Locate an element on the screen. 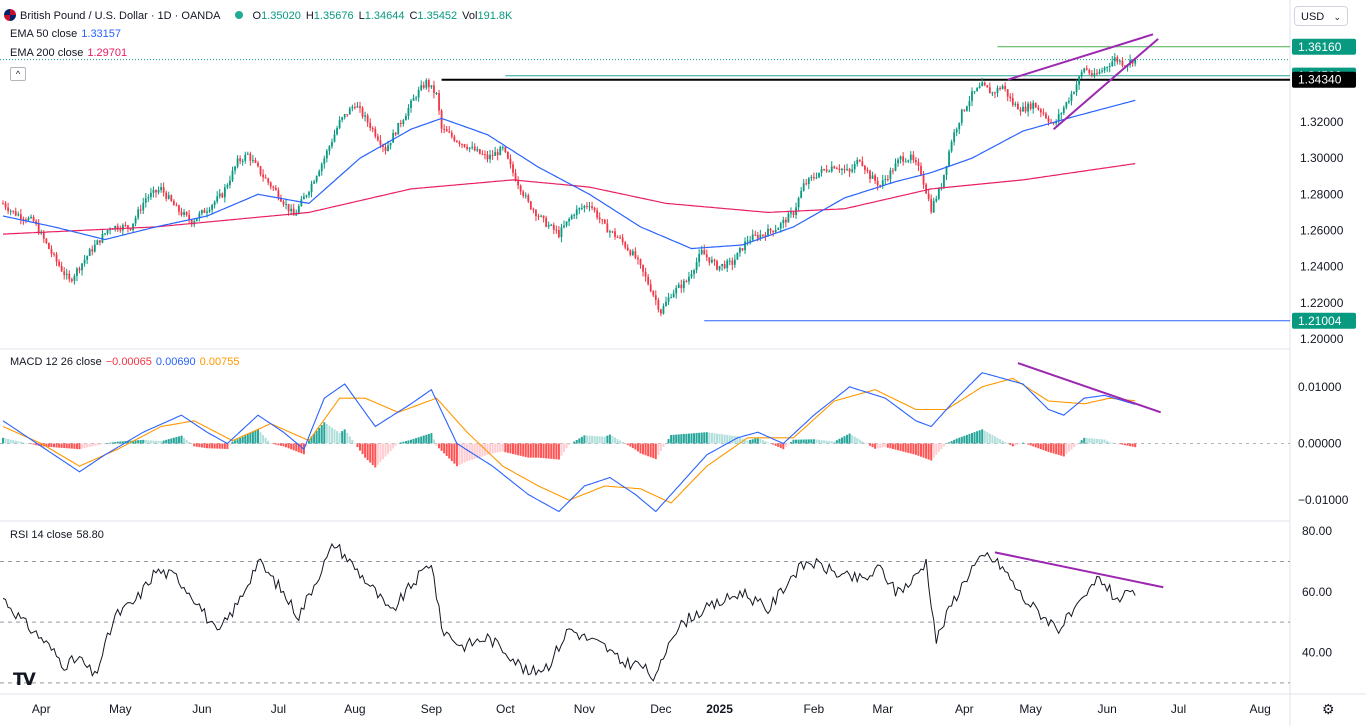  time-axis-tick-label: Dec is located at coordinates (660, 709).